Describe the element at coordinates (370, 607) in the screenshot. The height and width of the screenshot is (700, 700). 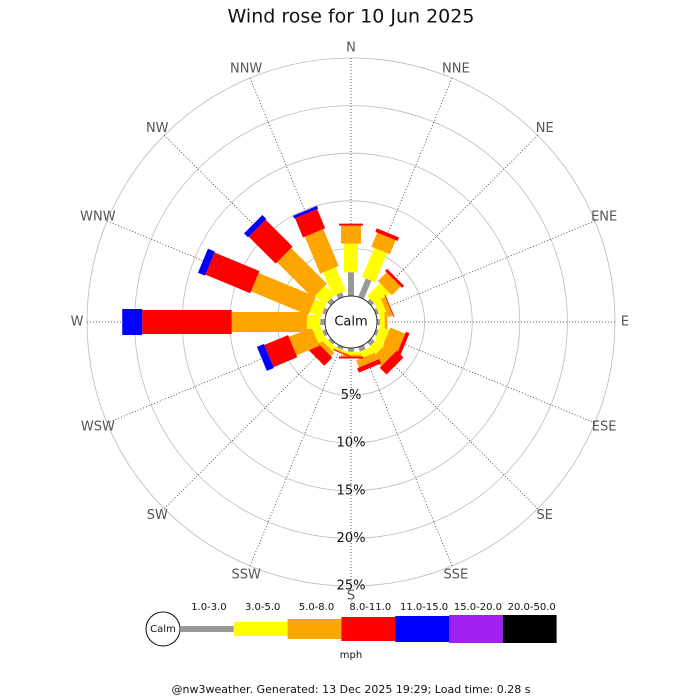
I see `legend-label: 8.0-11.0` at that location.